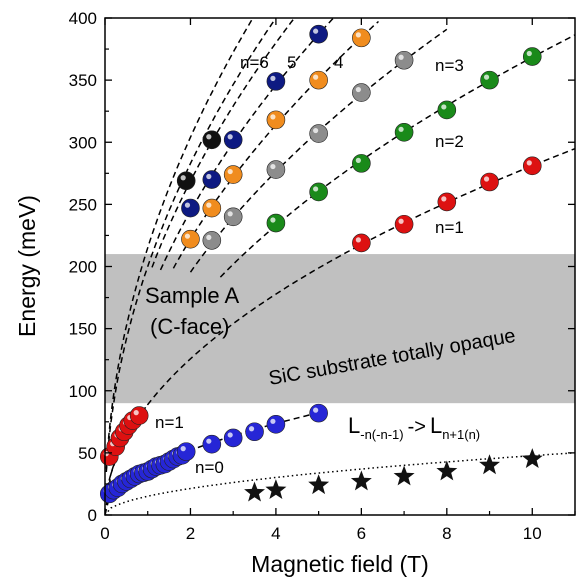 The height and width of the screenshot is (581, 579). Describe the element at coordinates (83, 329) in the screenshot. I see `y-tick-label: 150` at that location.